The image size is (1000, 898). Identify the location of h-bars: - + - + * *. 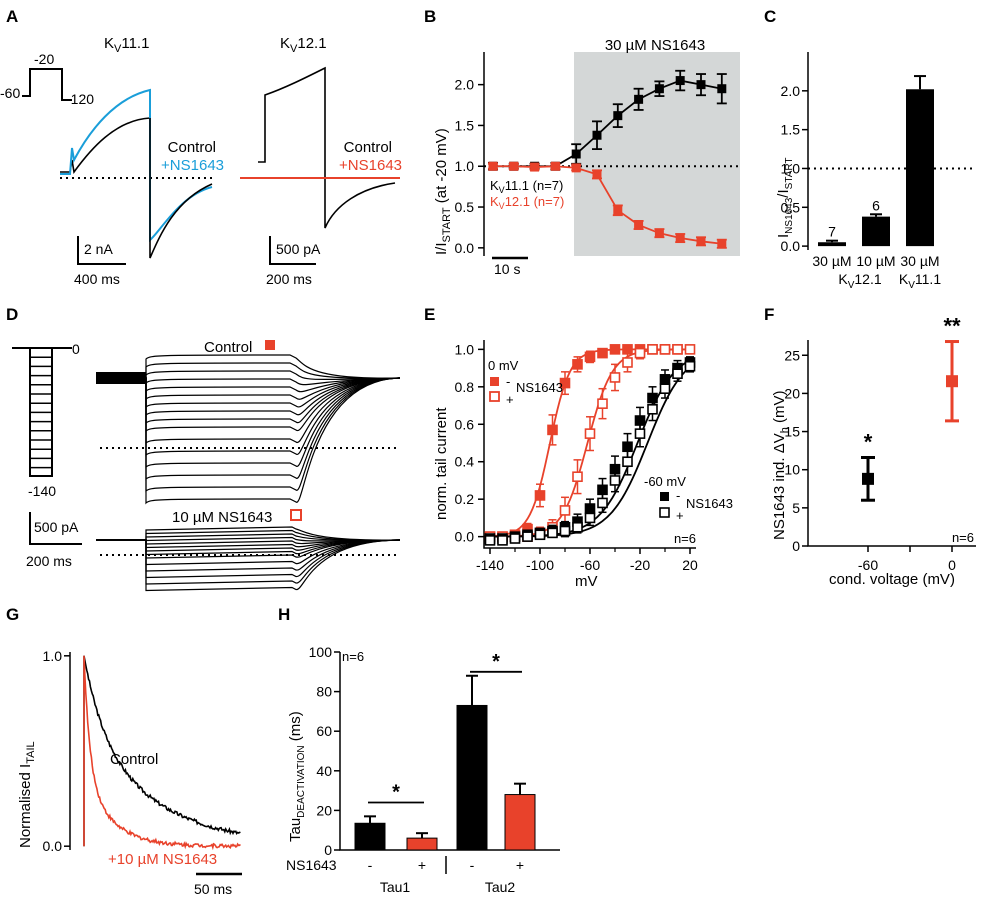
(445, 762).